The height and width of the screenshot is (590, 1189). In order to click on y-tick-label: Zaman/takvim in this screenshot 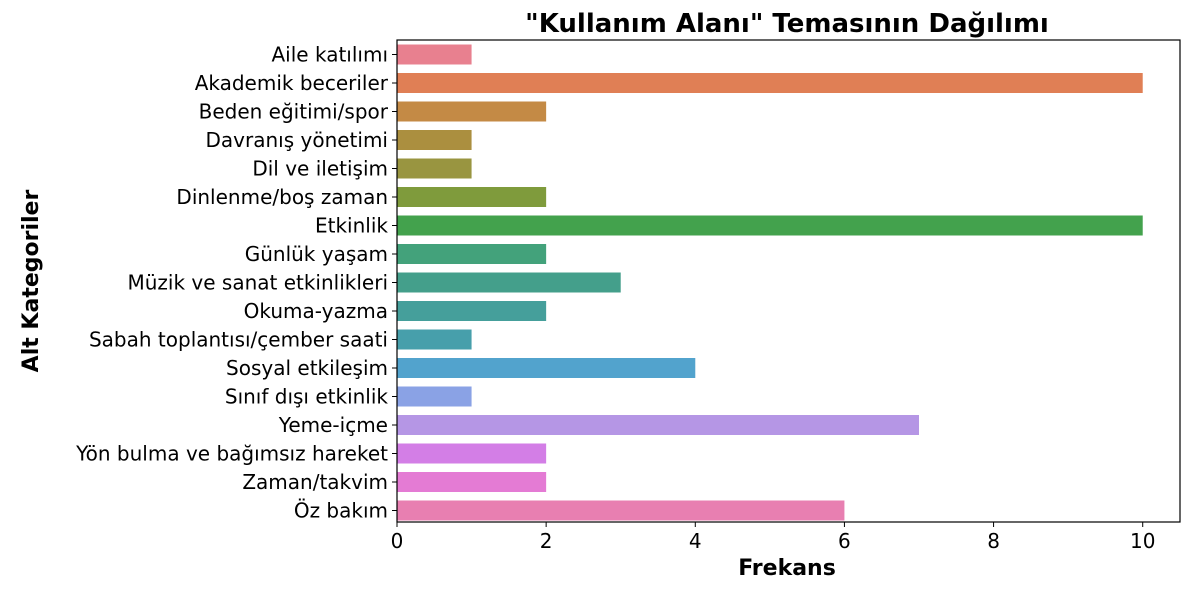, I will do `click(315, 482)`.